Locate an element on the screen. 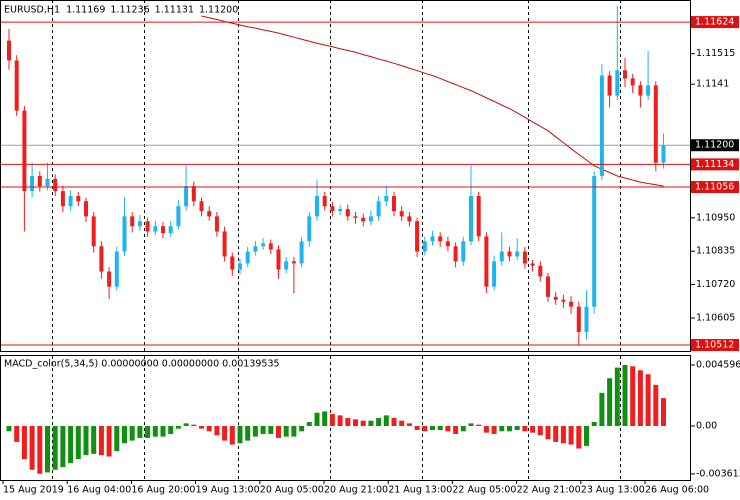 The image size is (740, 500). x-tick-label: 19 Aug 13:00 is located at coordinates (228, 490).